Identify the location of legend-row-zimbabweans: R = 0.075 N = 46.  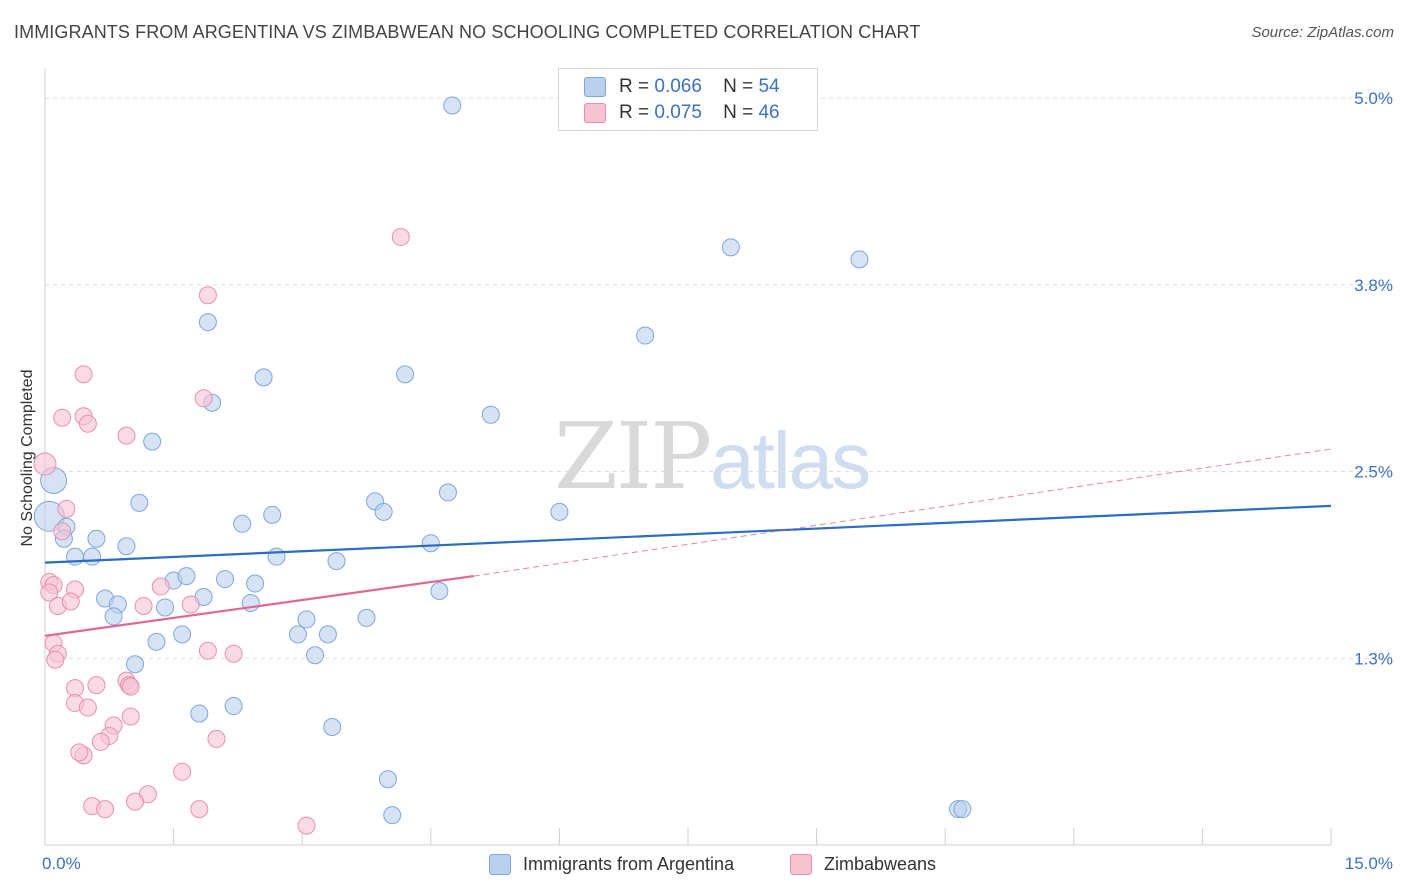
(682, 113).